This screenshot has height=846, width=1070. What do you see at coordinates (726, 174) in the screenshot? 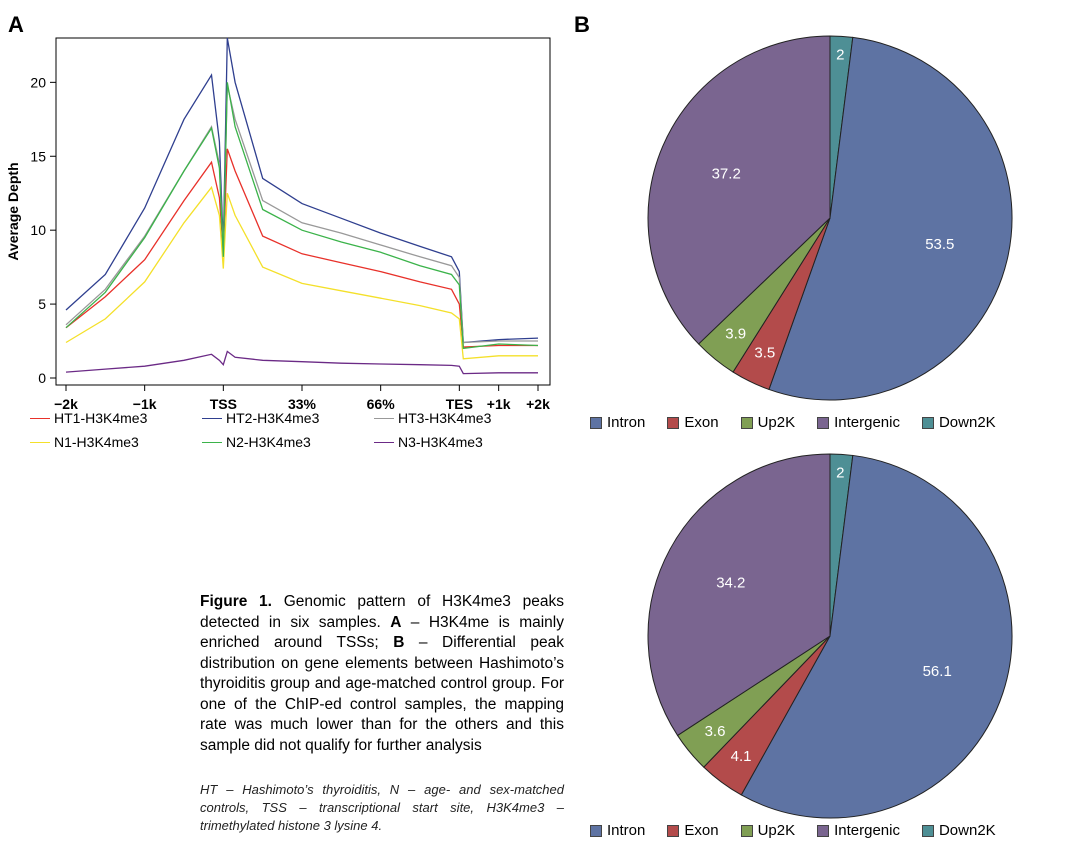
I see `pie-data-label: 37.2` at bounding box center [726, 174].